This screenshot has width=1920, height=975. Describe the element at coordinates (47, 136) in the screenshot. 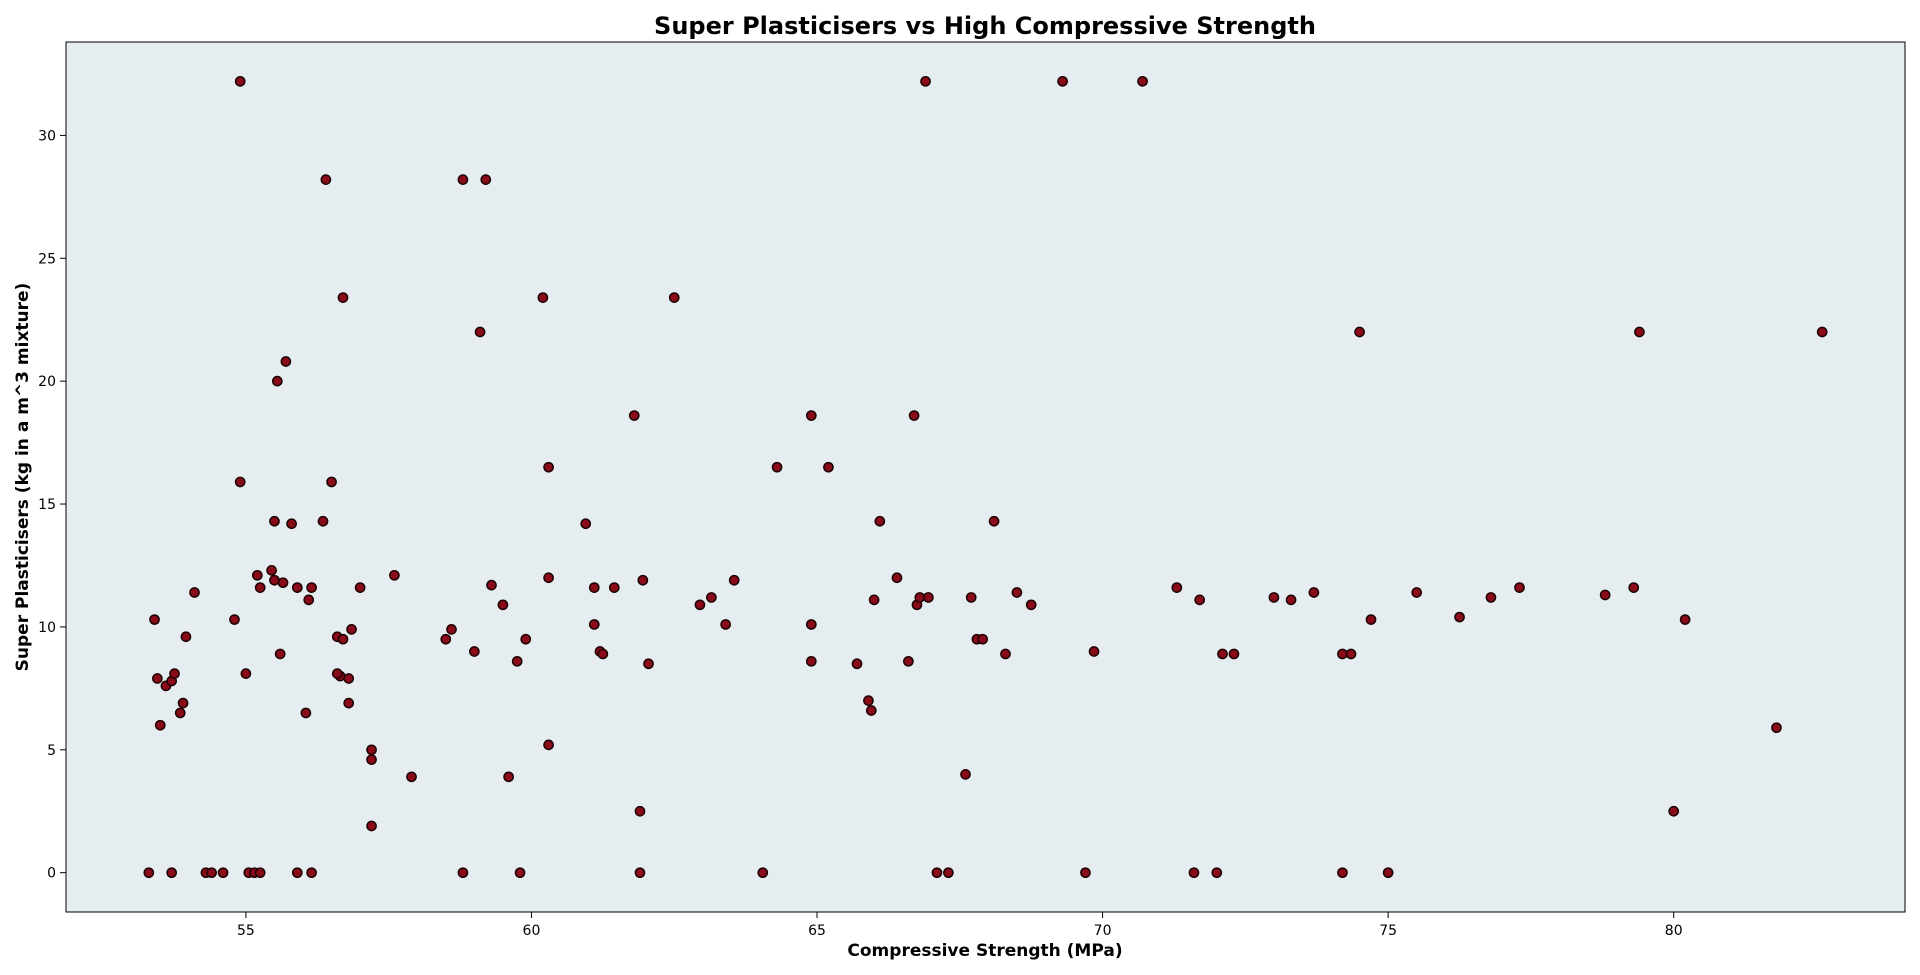

I see `y-tick-label: 30` at that location.